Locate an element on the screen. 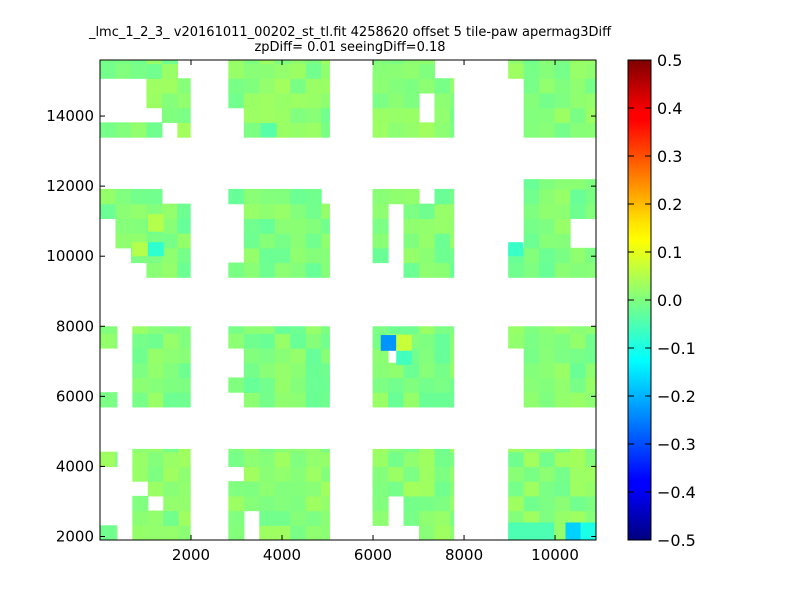 The width and height of the screenshot is (800, 600). colorbar-tick-label: −0.2 is located at coordinates (676, 396).